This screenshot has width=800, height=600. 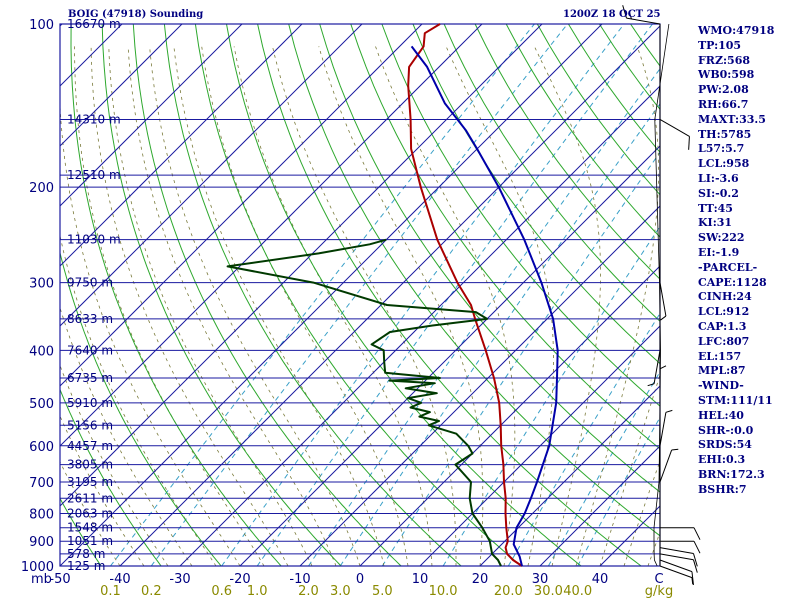 What do you see at coordinates (90, 403) in the screenshot?
I see `height-label: 5910 m` at bounding box center [90, 403].